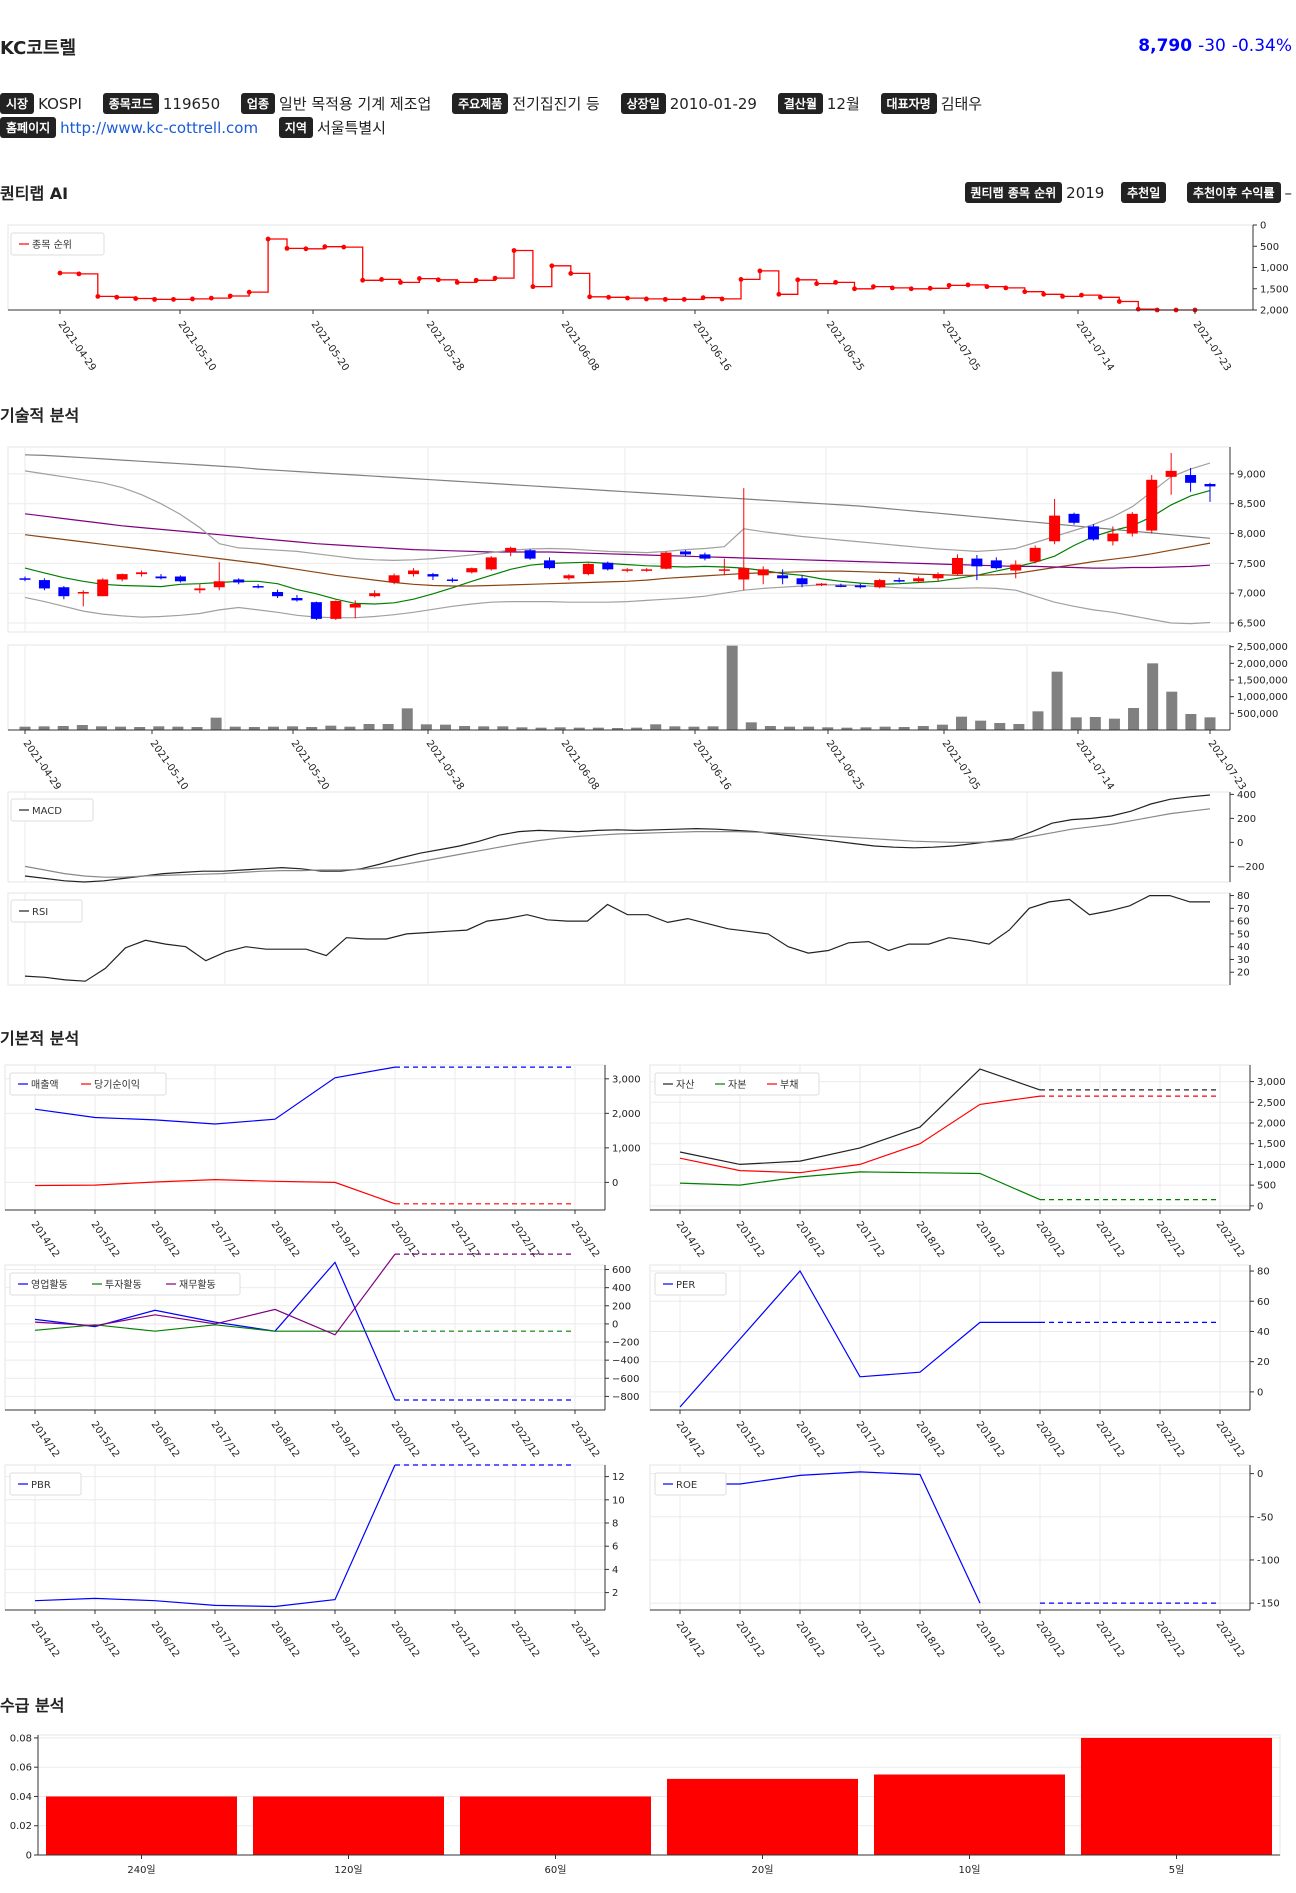 The image size is (1296, 1893). What do you see at coordinates (617, 938) in the screenshot?
I see `rsi-line` at bounding box center [617, 938].